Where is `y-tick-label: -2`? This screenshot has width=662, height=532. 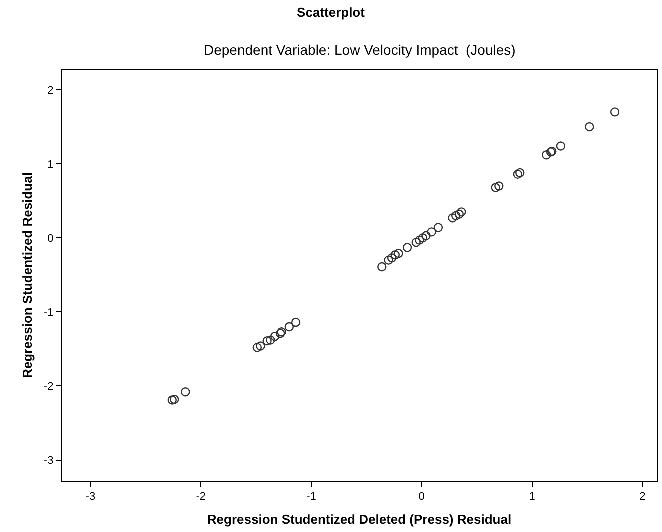
y-tick-label: -2 is located at coordinates (49, 387).